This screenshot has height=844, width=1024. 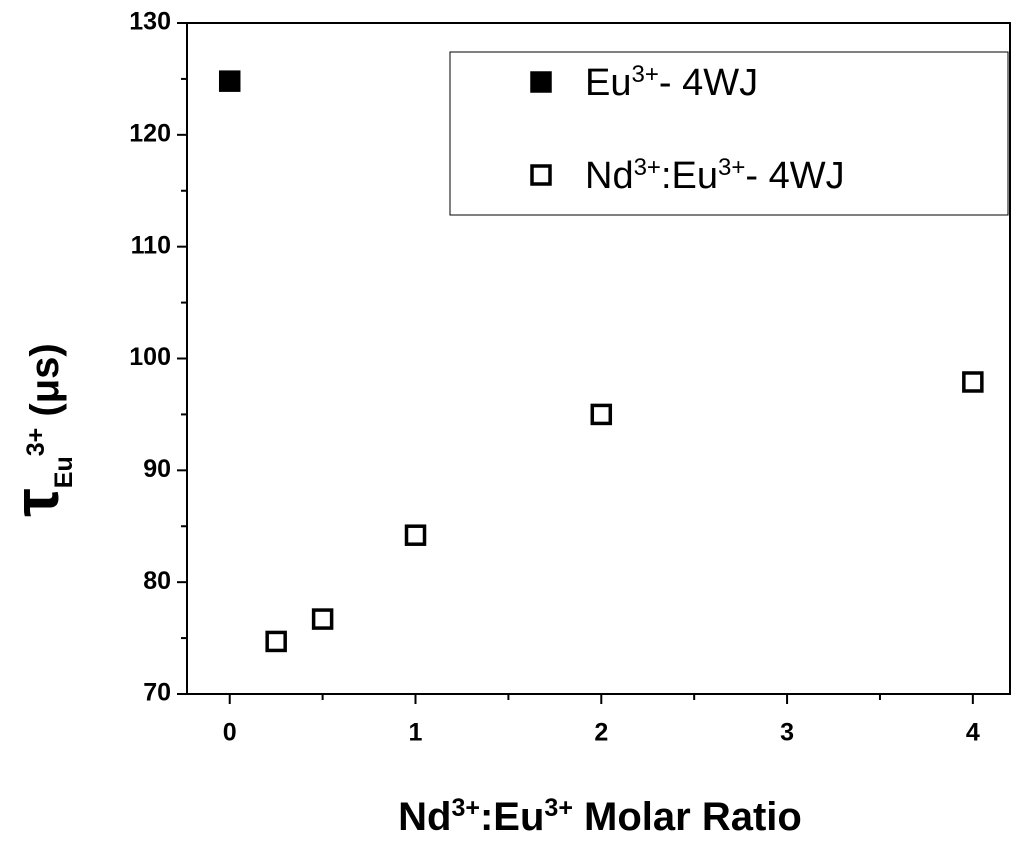 What do you see at coordinates (157, 581) in the screenshot?
I see `y-tick-label: 80` at bounding box center [157, 581].